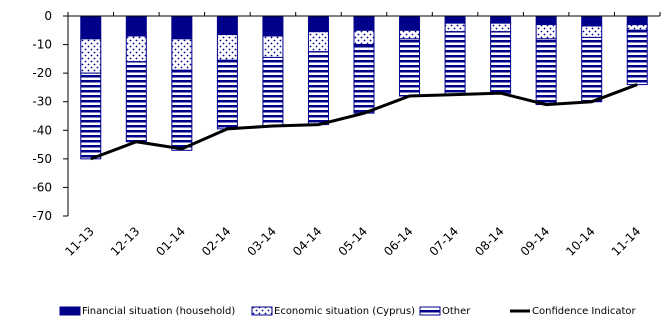  Describe the element at coordinates (353, 241) in the screenshot. I see `x-tick-label: 05-14` at that location.